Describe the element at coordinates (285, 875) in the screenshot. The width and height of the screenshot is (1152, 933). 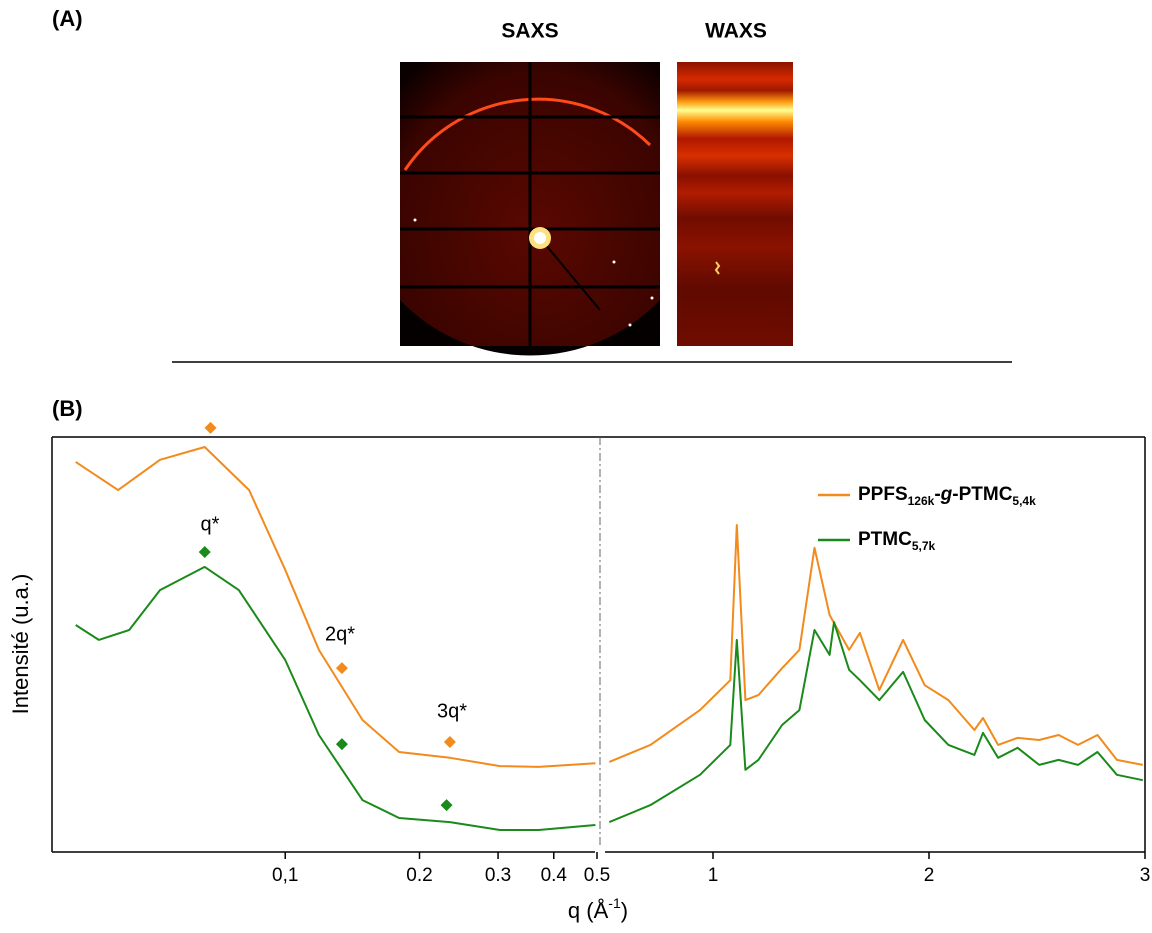
I see `x-tick-label: 0,1` at that location.